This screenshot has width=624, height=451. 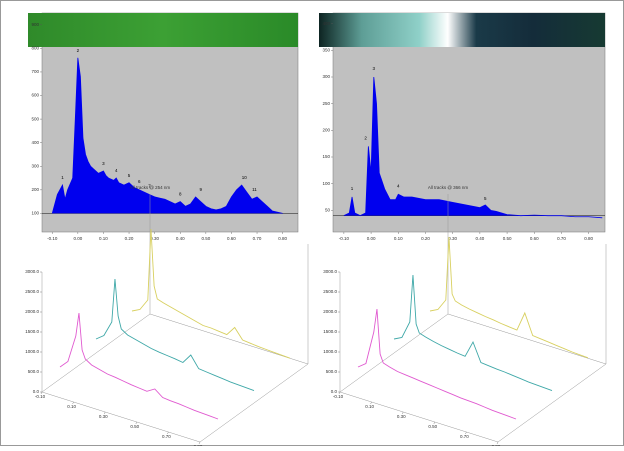 I want to click on chart-title: All tracks @ 366 nm, so click(x=448, y=187).